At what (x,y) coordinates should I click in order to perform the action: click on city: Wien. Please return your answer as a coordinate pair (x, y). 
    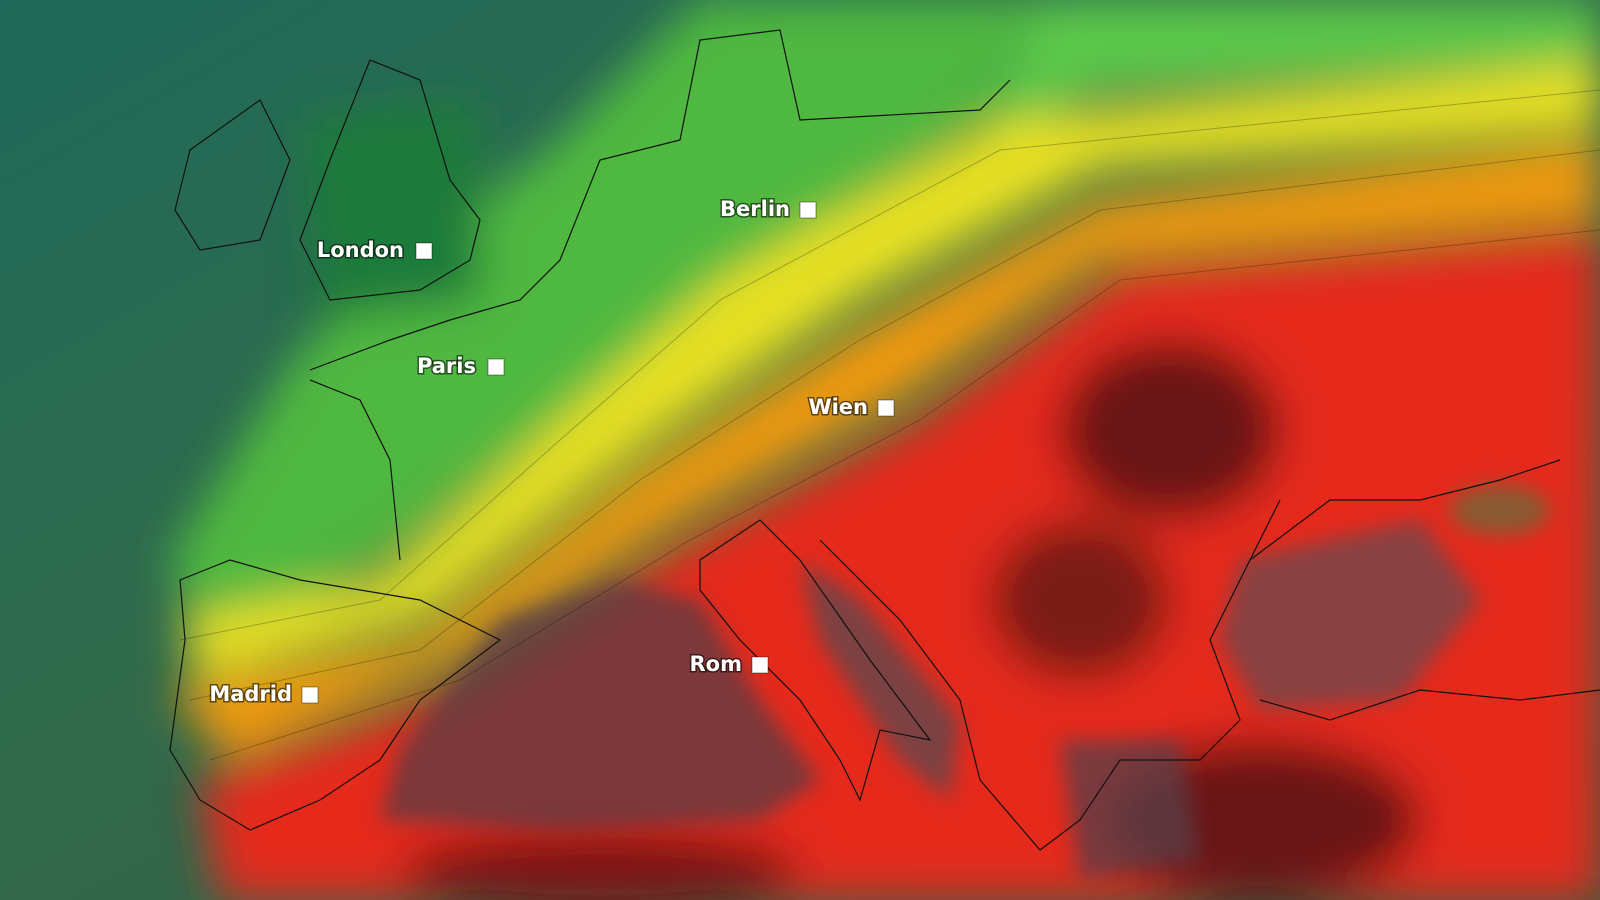
    Looking at the image, I should click on (851, 407).